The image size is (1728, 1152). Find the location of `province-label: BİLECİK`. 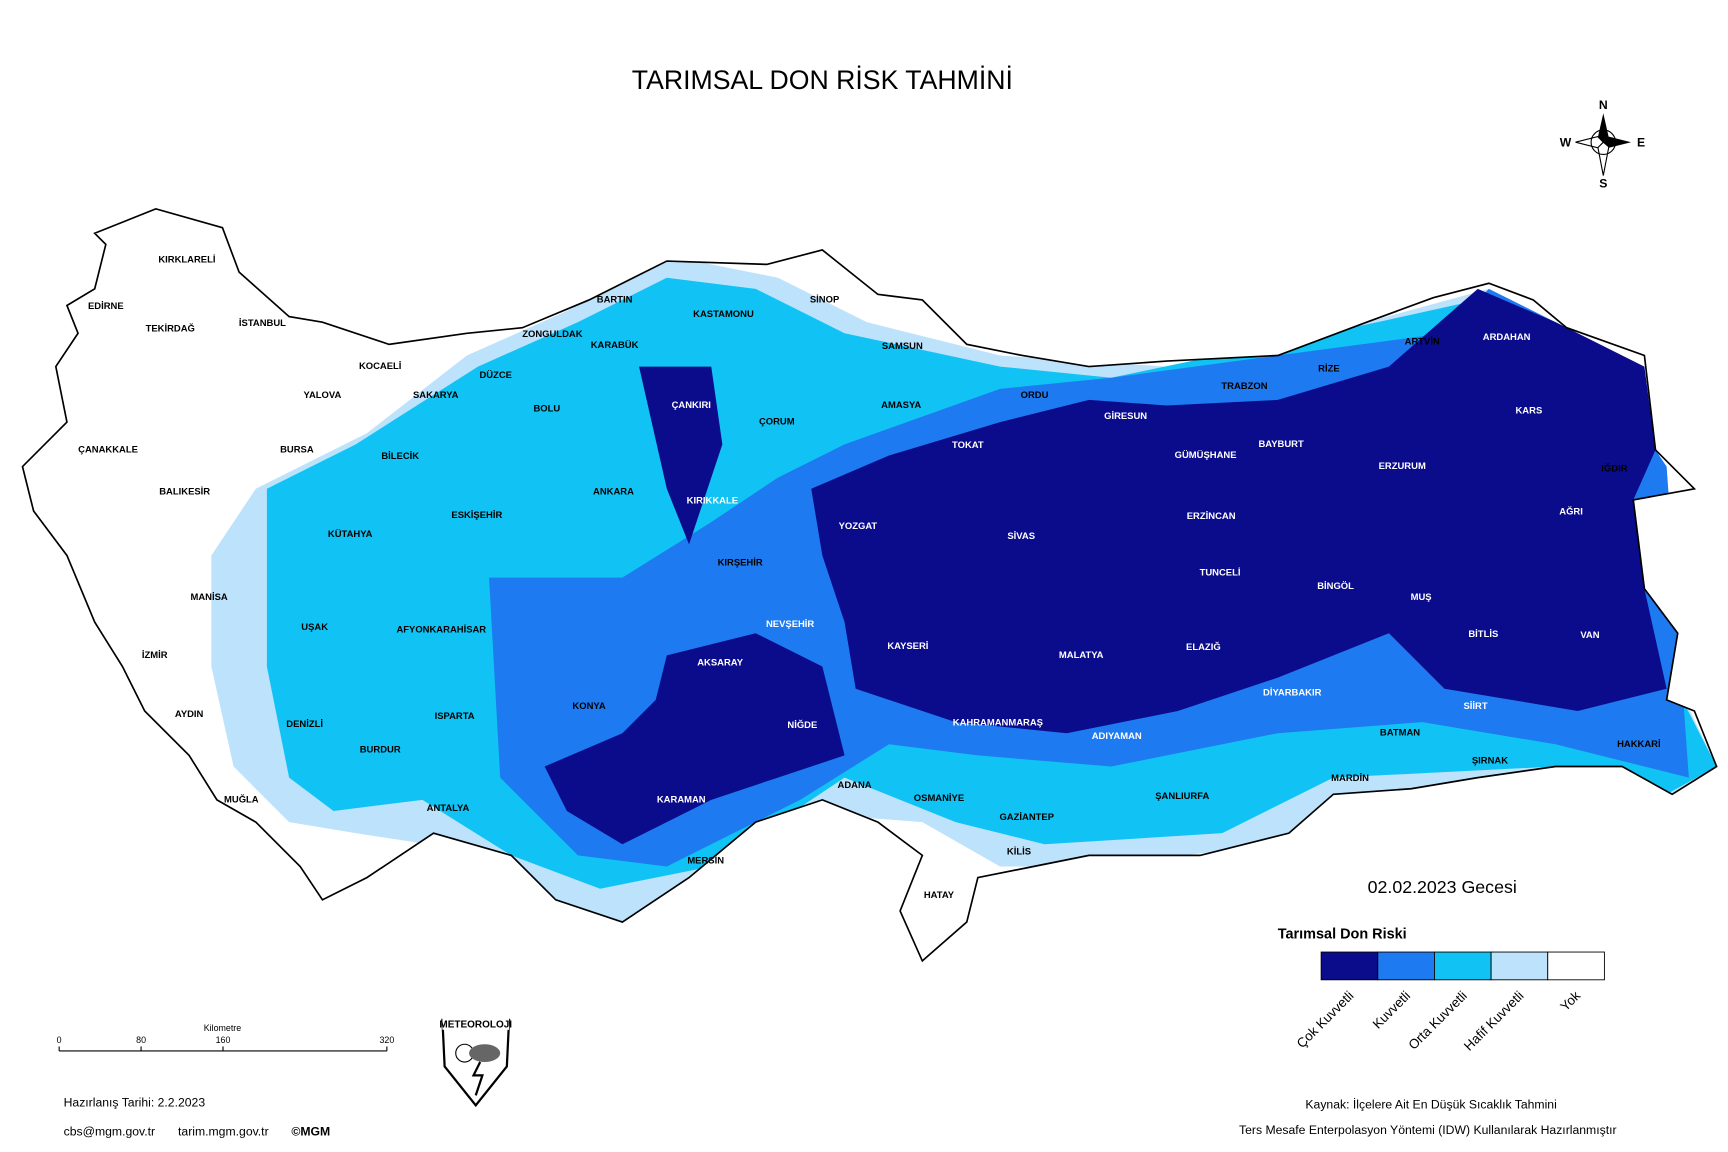

province-label: BİLECİK is located at coordinates (400, 456).